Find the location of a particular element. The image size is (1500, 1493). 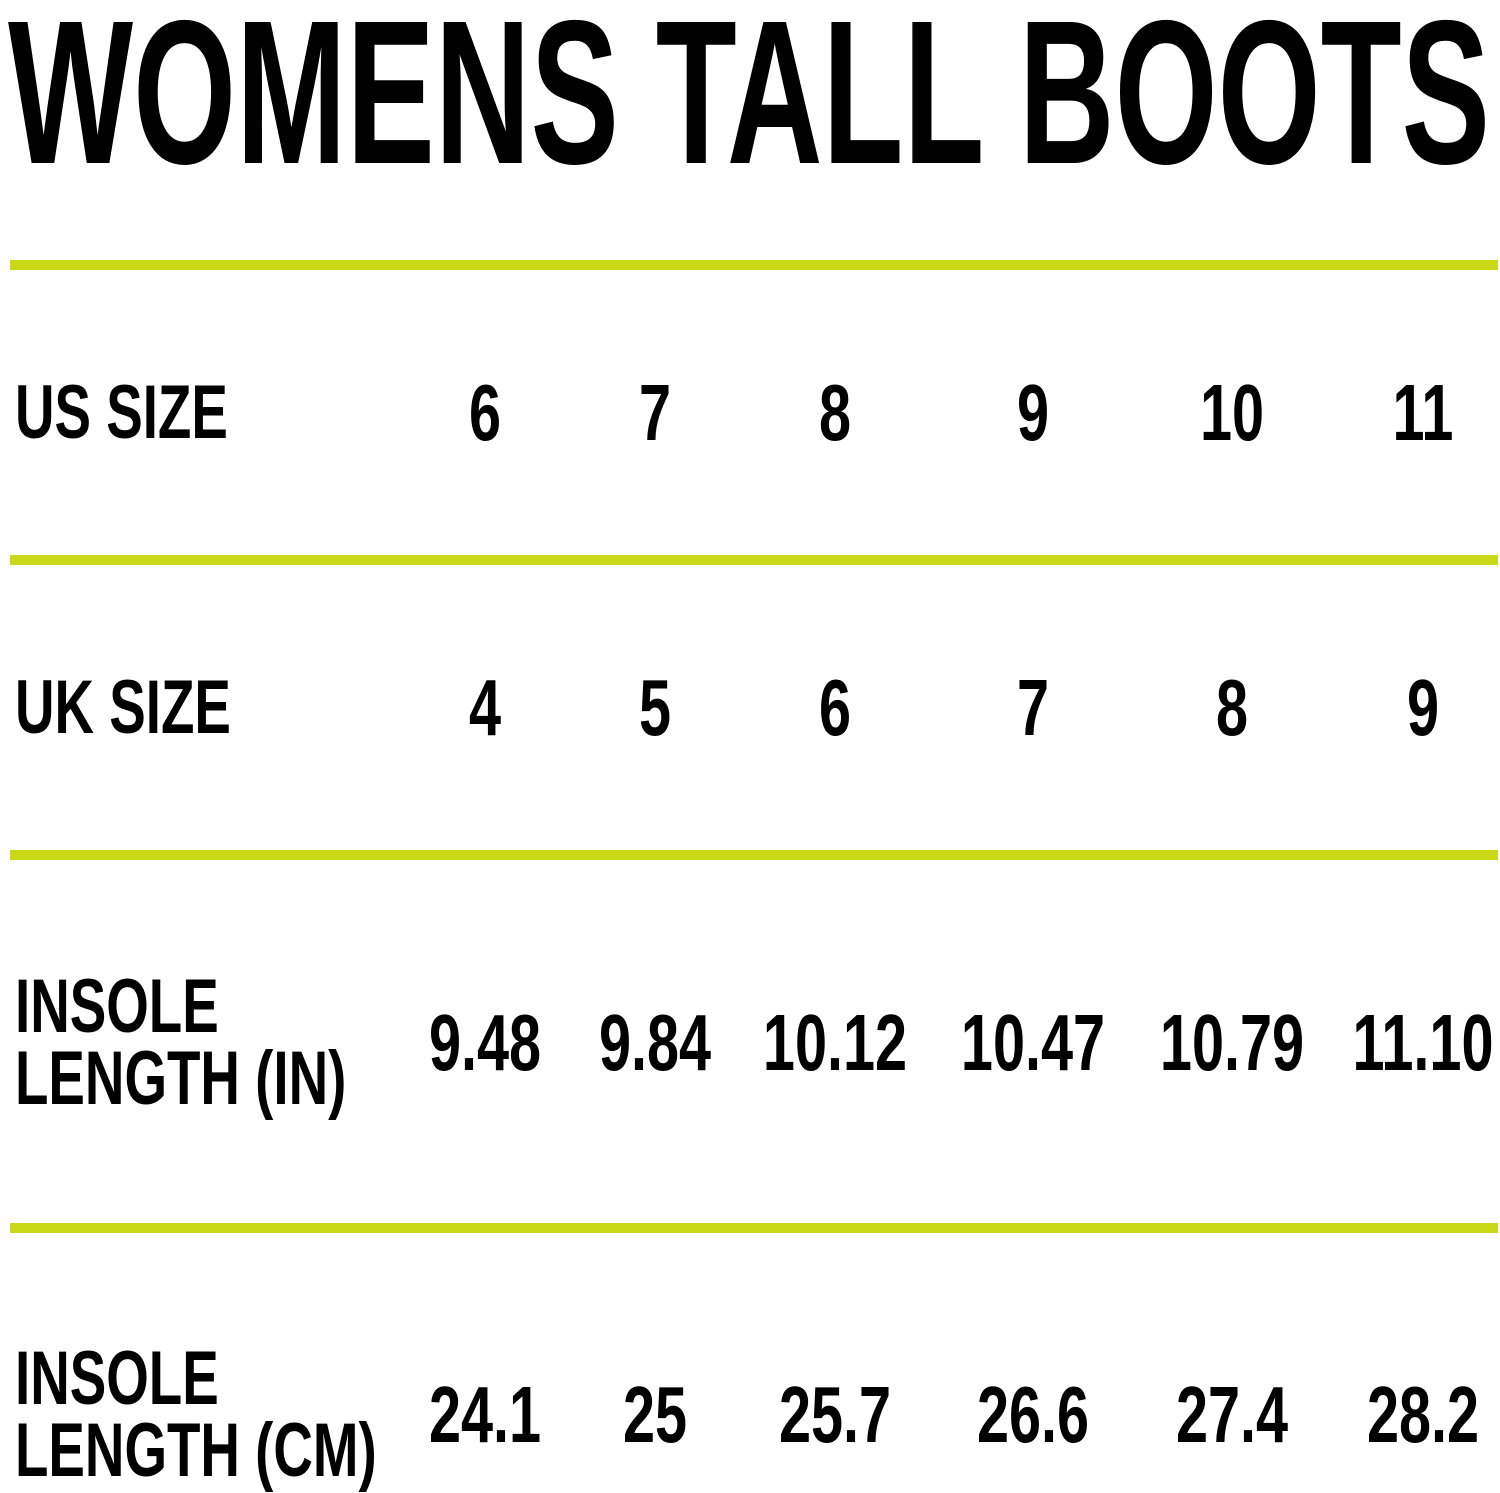

row-label-us-size: US SIZE is located at coordinates (121, 412).